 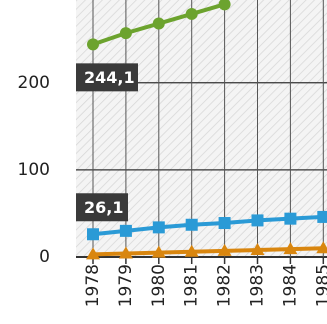 I want to click on y-tick-label: 200, so click(x=34, y=83).